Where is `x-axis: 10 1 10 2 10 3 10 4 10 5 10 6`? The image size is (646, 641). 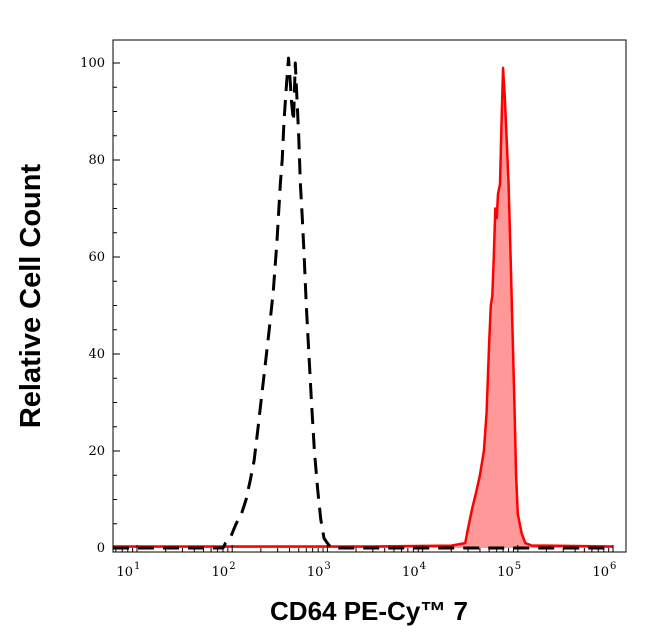 x-axis: 10 1 10 2 10 3 10 4 10 5 10 6 is located at coordinates (365, 562).